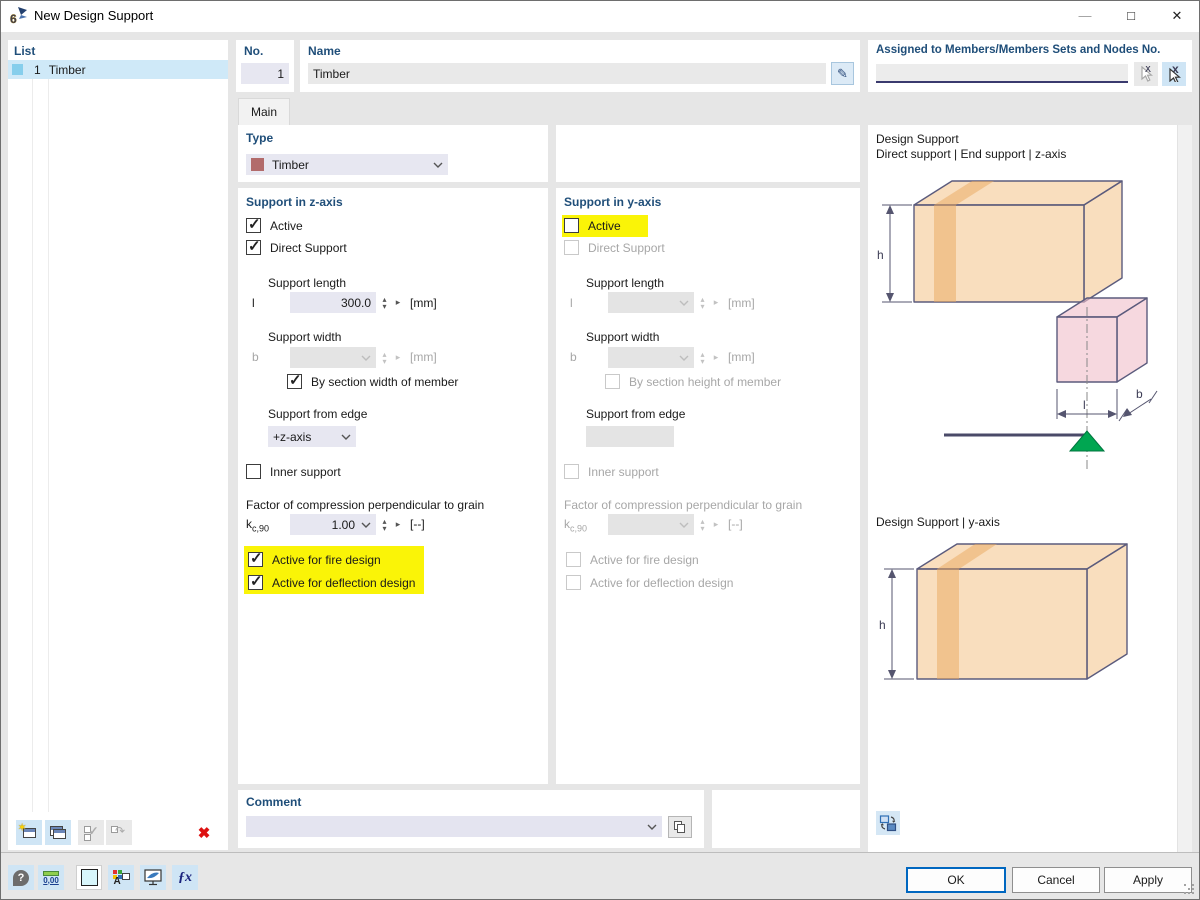  Describe the element at coordinates (1148, 880) in the screenshot. I see `apply-button: Apply` at that location.